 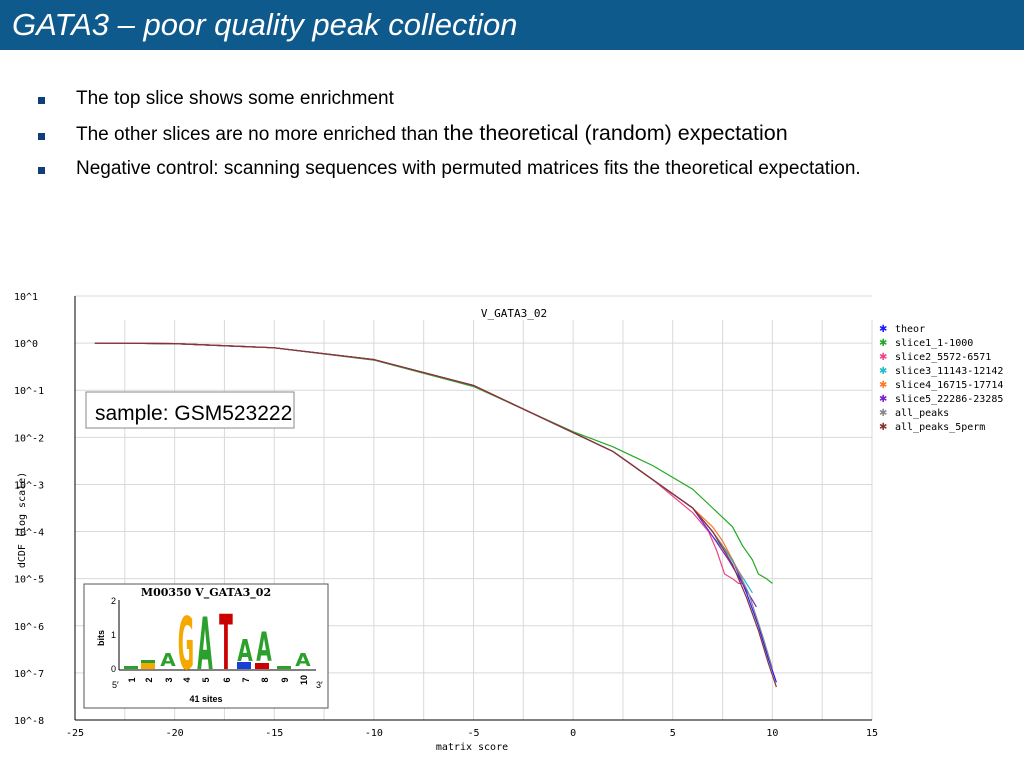 I want to click on slide-title: GATA3 – poor quality peak collection, so click(x=265, y=24).